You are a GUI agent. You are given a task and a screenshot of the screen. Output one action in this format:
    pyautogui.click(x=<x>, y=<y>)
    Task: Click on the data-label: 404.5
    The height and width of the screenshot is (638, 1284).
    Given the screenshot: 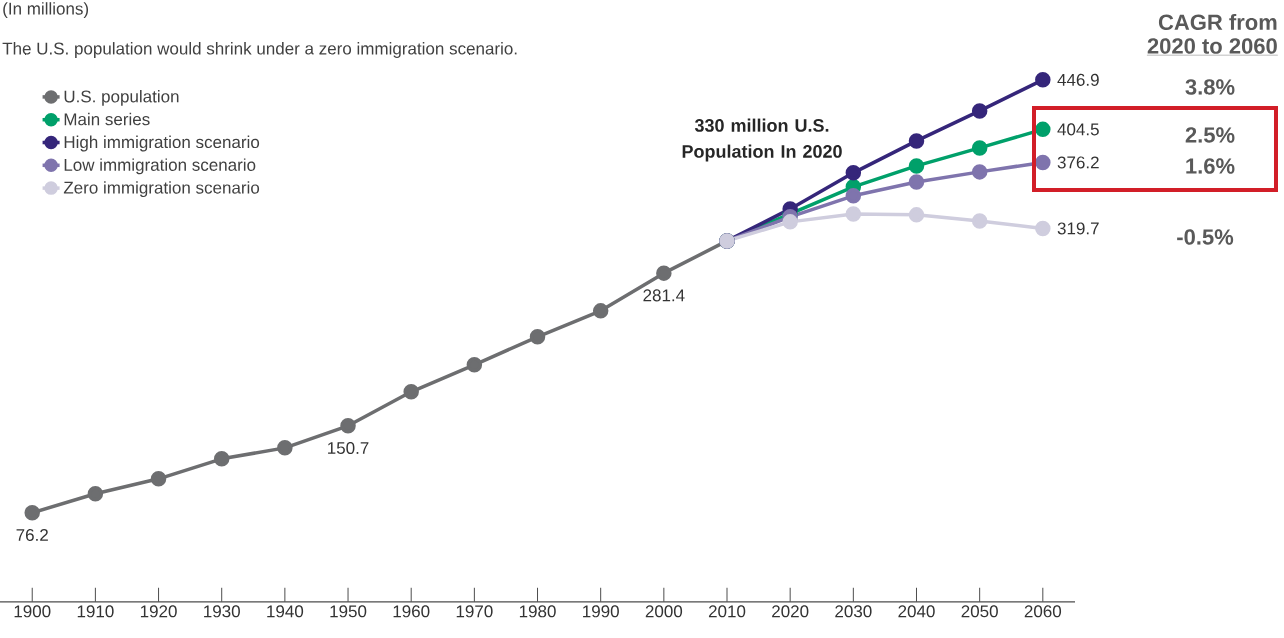 What is the action you would take?
    pyautogui.click(x=1078, y=129)
    